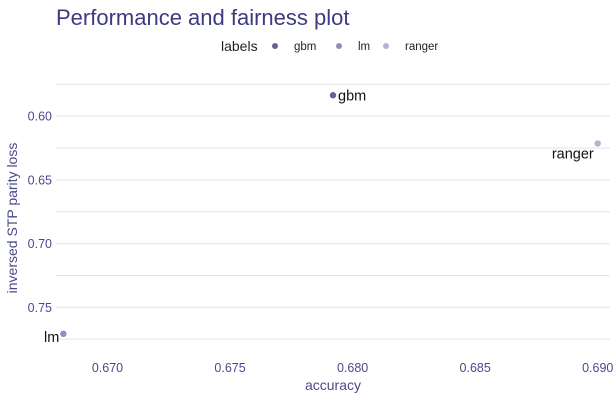 This screenshot has height=400, width=616. What do you see at coordinates (352, 96) in the screenshot?
I see `point-label-gbm: gbm` at bounding box center [352, 96].